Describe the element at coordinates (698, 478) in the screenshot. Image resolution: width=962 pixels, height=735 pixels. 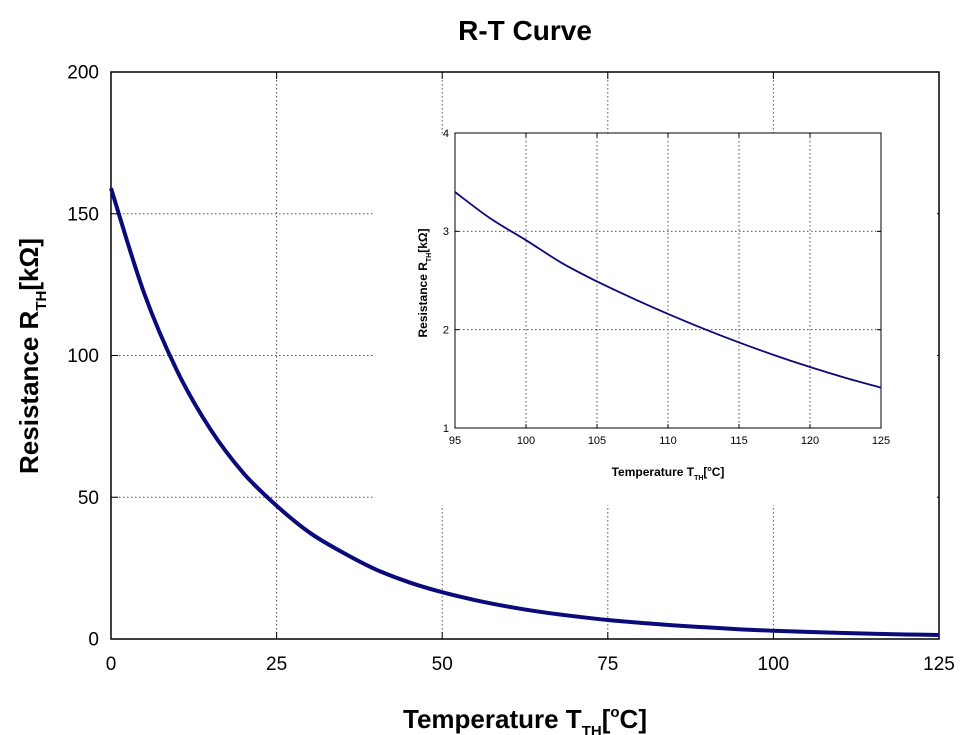
I see `inset-x-label-sub: TH` at that location.